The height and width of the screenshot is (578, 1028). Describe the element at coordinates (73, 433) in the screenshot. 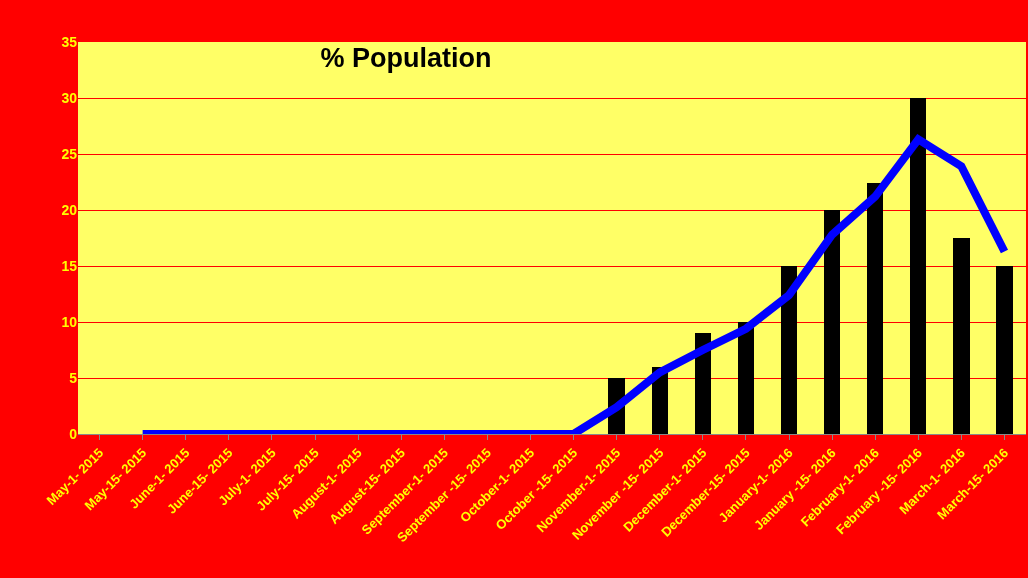

I see `y-tick-label: 0` at that location.